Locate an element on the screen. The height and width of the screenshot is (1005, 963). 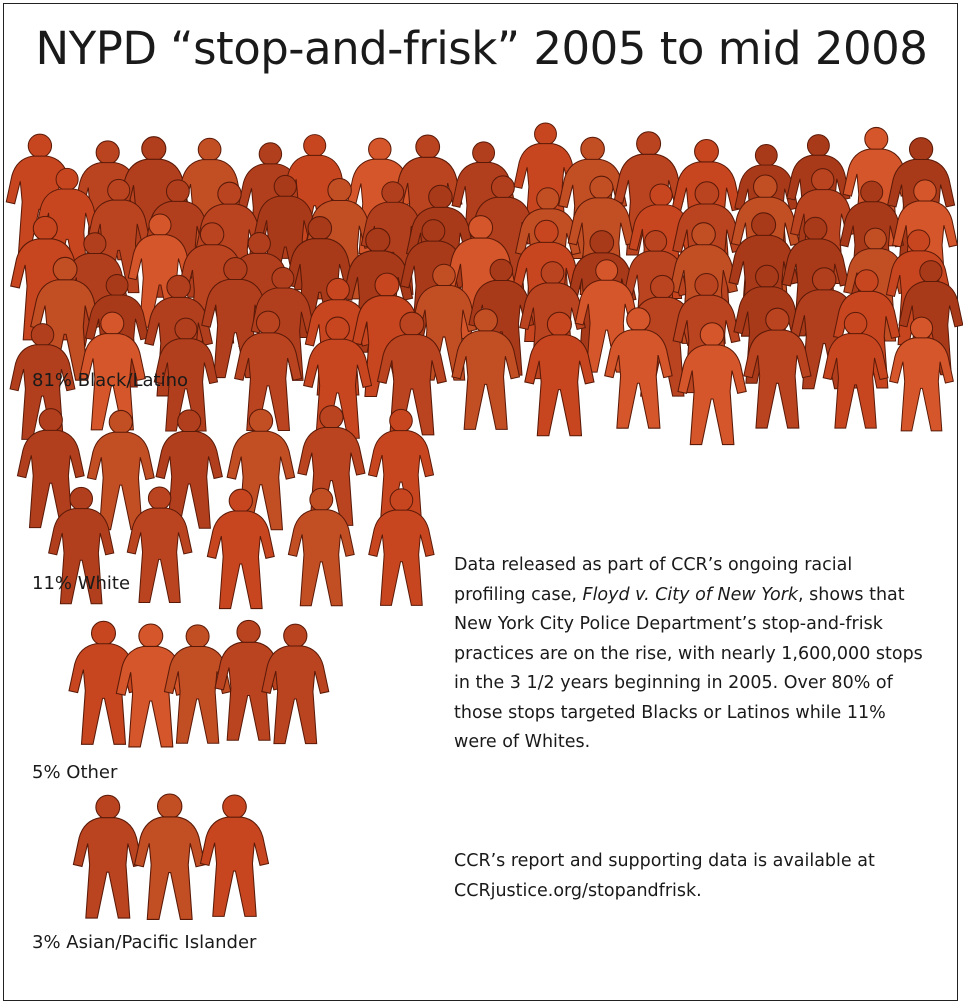
group-label-other: 5% Other is located at coordinates (75, 772).